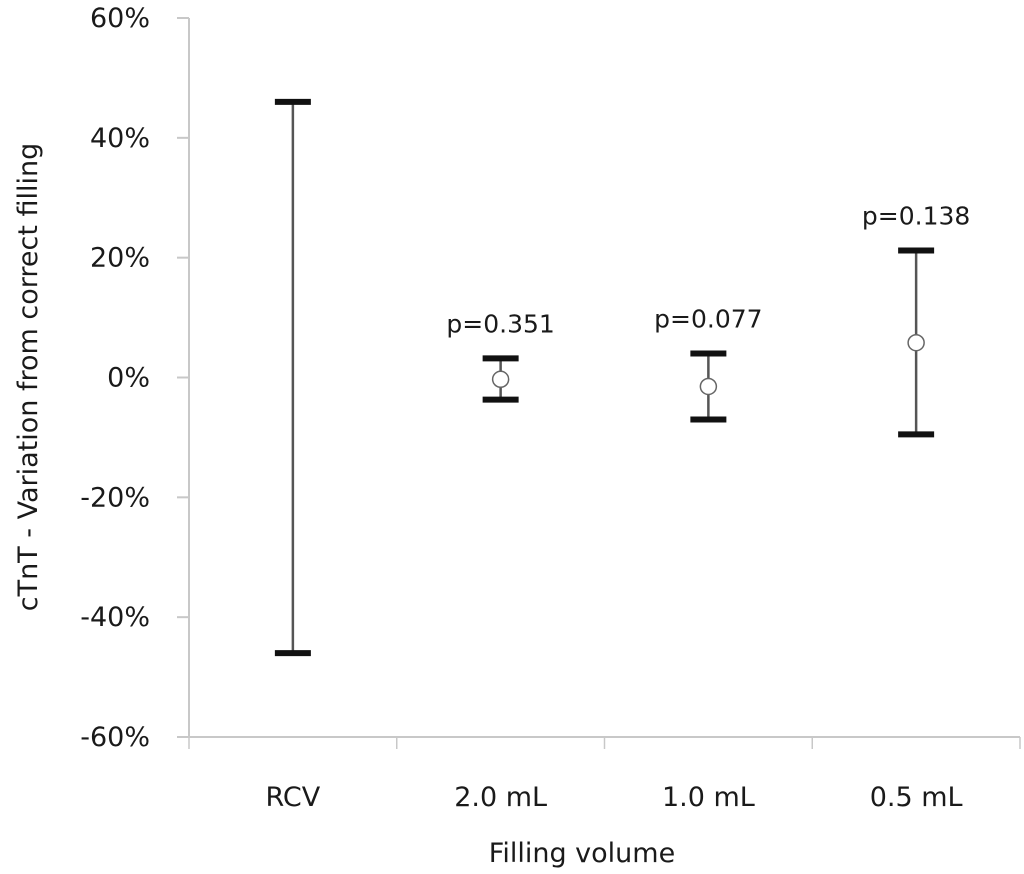 This screenshot has width=1024, height=874. I want to click on y-tick-label: 40%, so click(120, 138).